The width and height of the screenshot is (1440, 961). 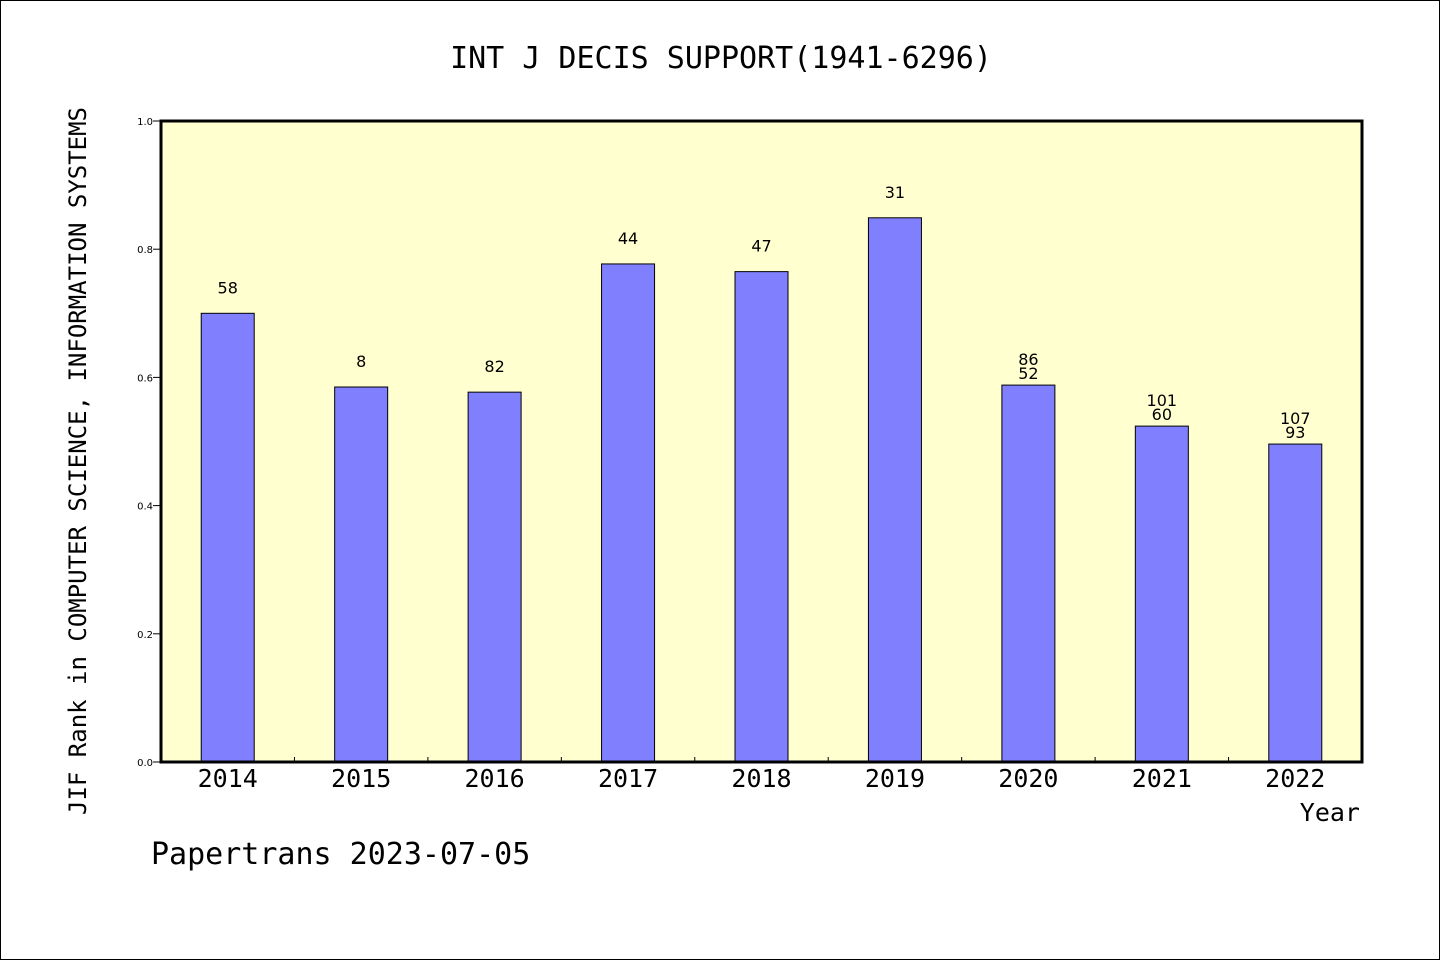 What do you see at coordinates (1162, 400) in the screenshot?
I see `bar-rank-label: 101` at bounding box center [1162, 400].